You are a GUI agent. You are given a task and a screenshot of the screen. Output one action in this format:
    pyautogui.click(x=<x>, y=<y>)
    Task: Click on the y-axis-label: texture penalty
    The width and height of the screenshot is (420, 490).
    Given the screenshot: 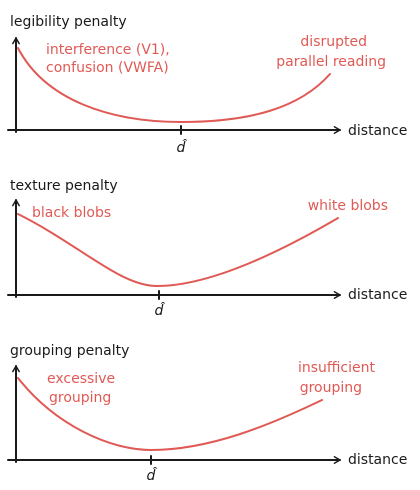 What is the action you would take?
    pyautogui.click(x=64, y=186)
    